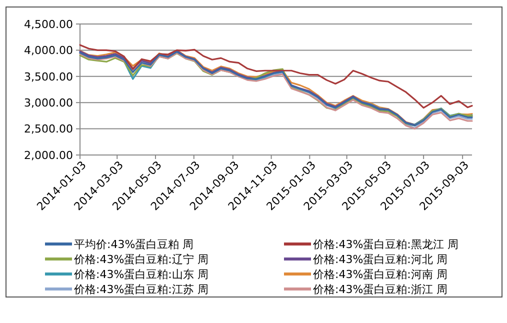 Image resolution: width=507 pixels, height=323 pixels. I want to click on y-tick-label: 3,500.00, so click(48, 77).